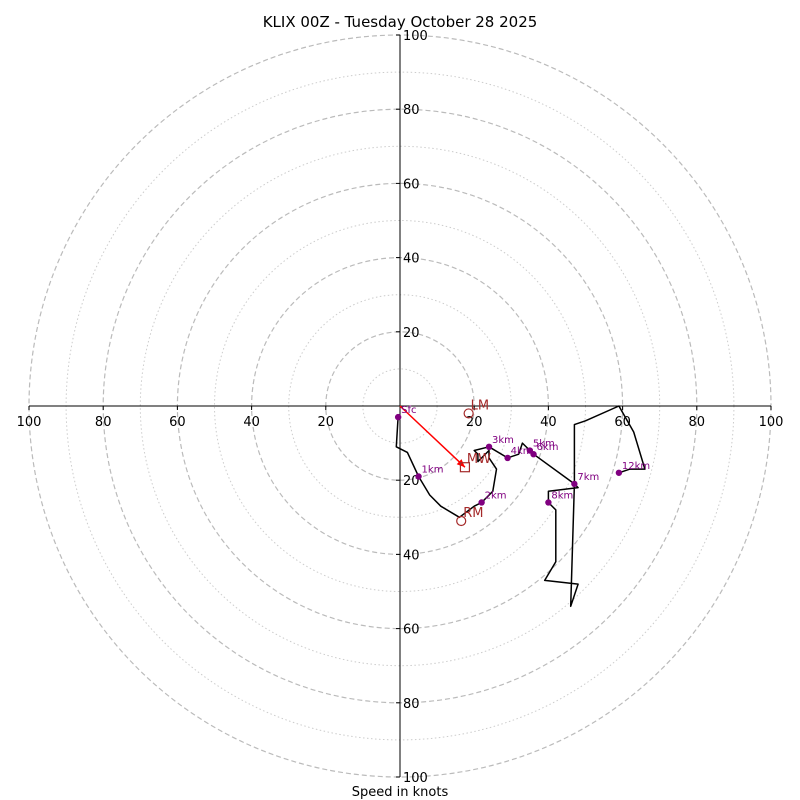 This screenshot has height=800, width=800. Describe the element at coordinates (479, 459) in the screenshot. I see `marker-label-mw: MW` at that location.